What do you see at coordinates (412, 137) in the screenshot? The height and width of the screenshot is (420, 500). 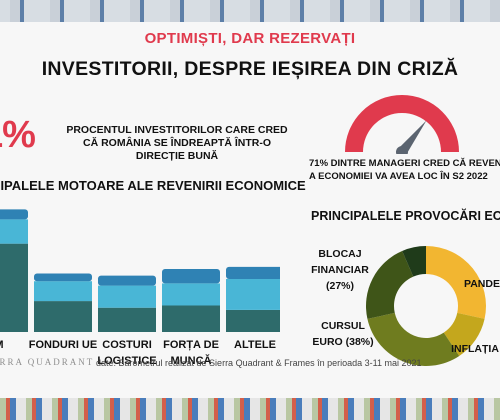 I see `gauge-needle` at bounding box center [412, 137].